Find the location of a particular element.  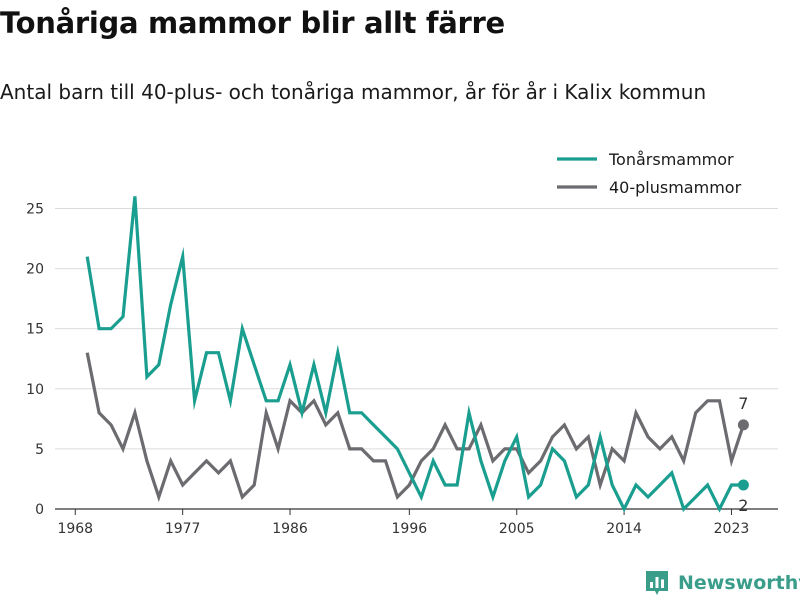

x-tick-label: 1996 is located at coordinates (410, 529).